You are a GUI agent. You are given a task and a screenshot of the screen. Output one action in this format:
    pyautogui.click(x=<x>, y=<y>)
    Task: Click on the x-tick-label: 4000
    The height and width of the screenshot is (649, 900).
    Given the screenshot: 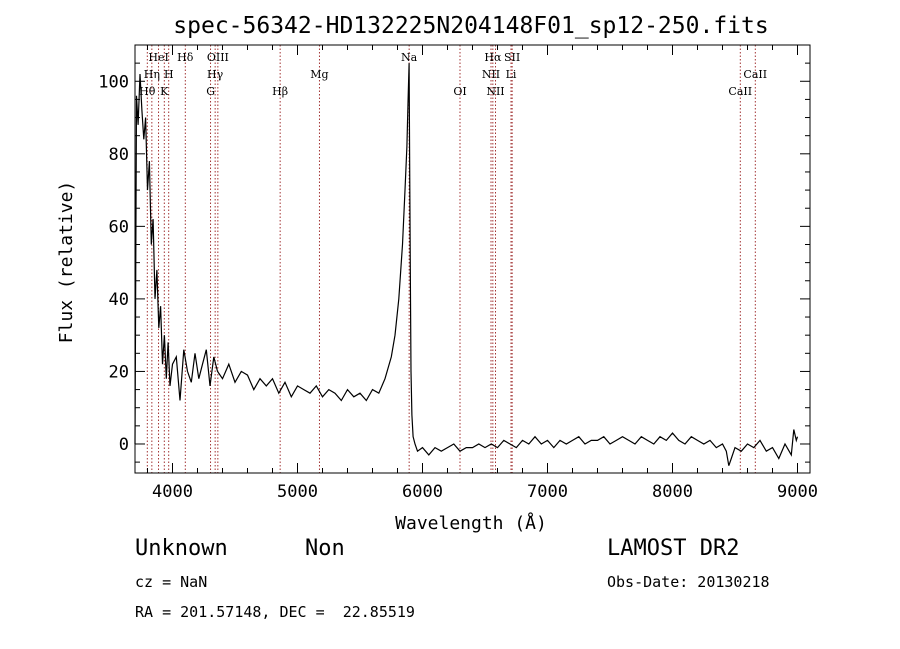 What is the action you would take?
    pyautogui.click(x=172, y=492)
    